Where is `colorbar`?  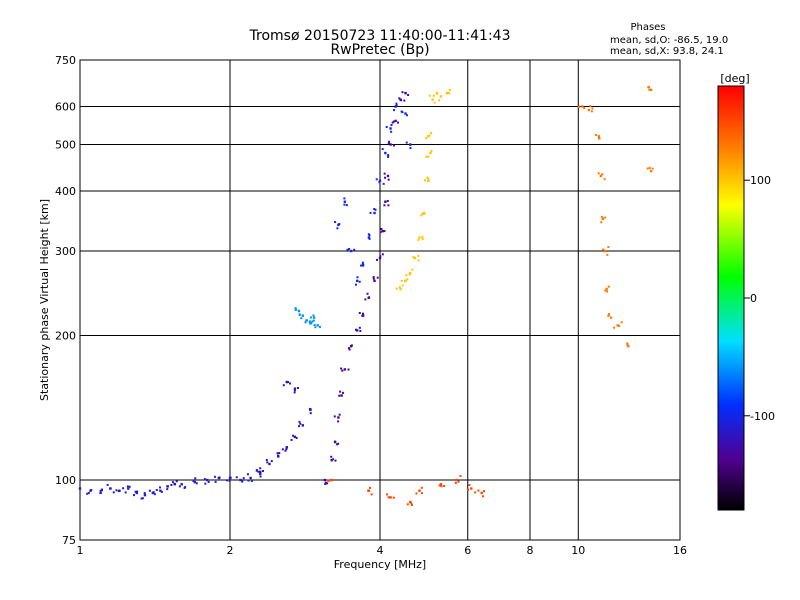
colorbar is located at coordinates (731, 298).